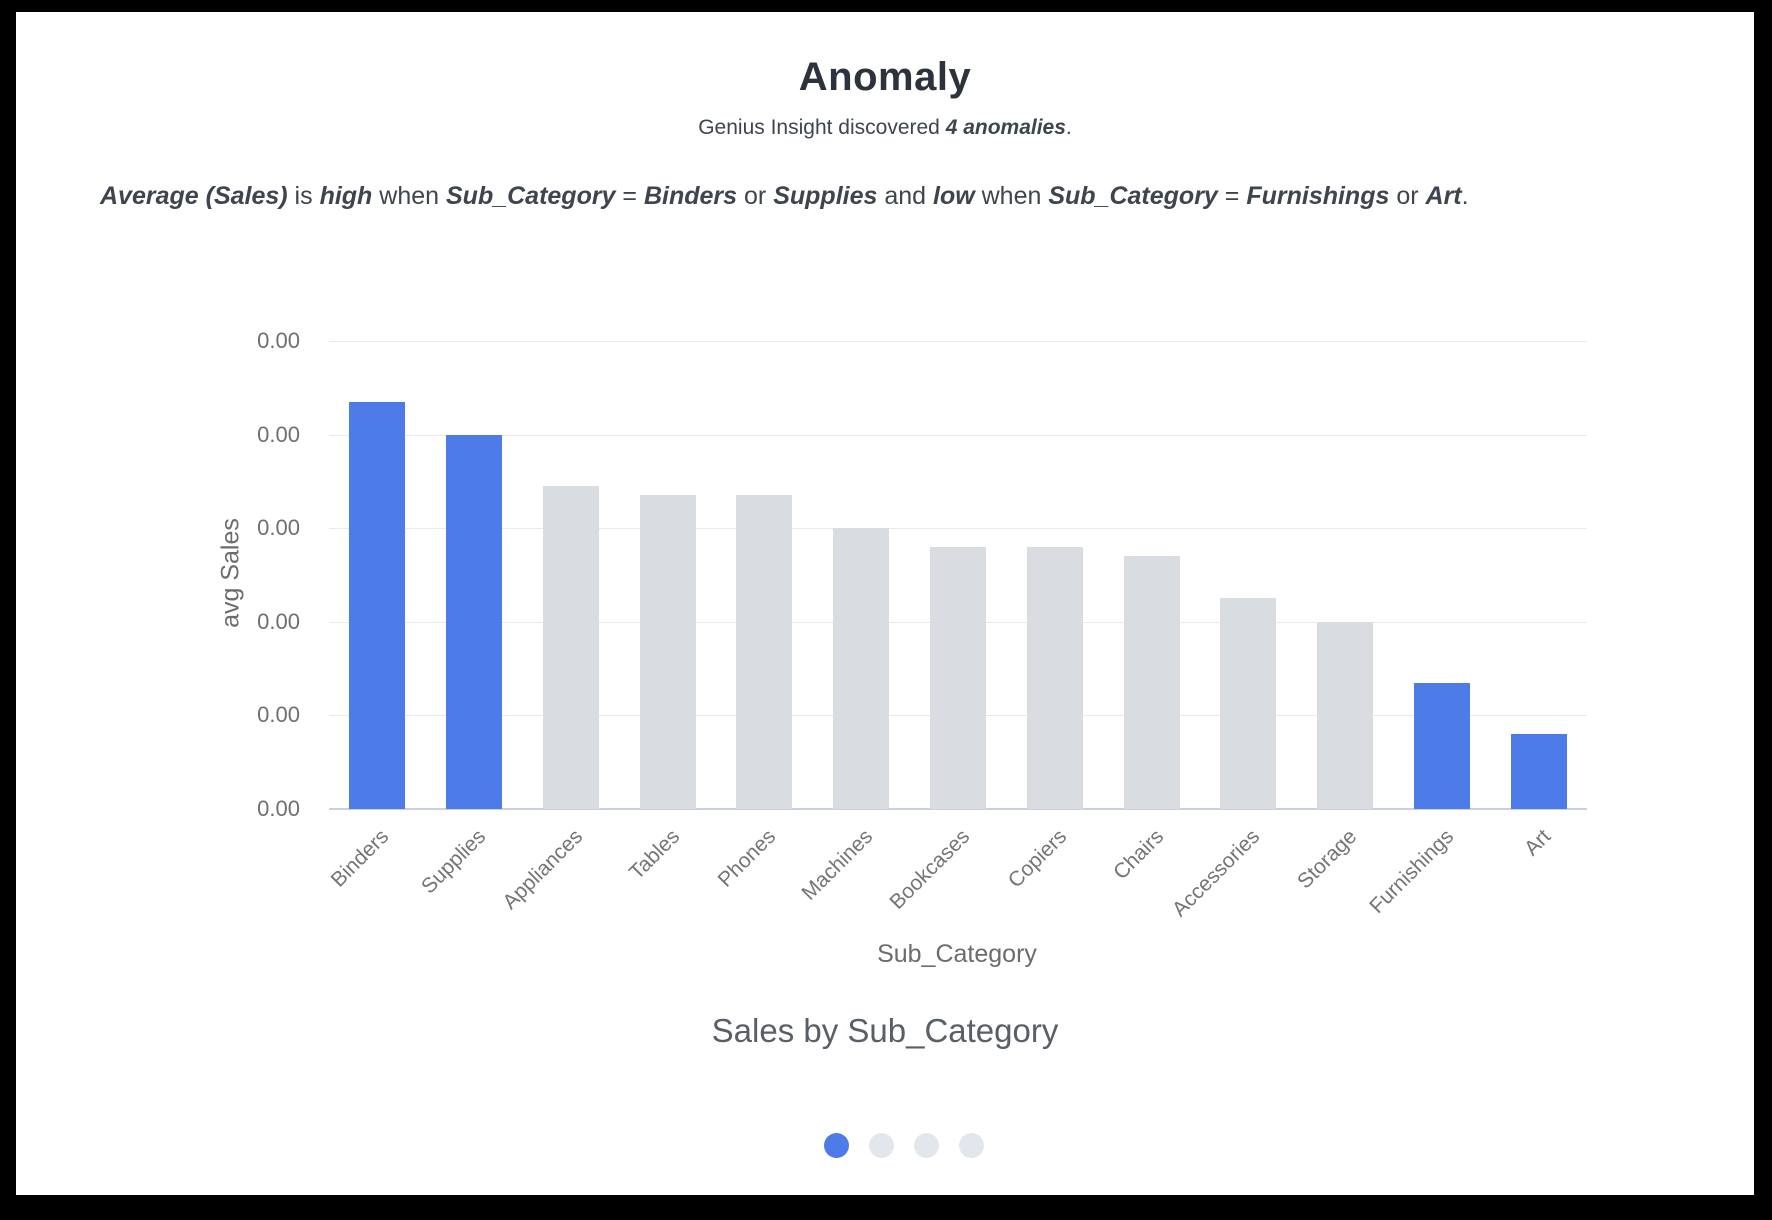  Describe the element at coordinates (957, 954) in the screenshot. I see `x-axis-title: Sub_Category` at that location.